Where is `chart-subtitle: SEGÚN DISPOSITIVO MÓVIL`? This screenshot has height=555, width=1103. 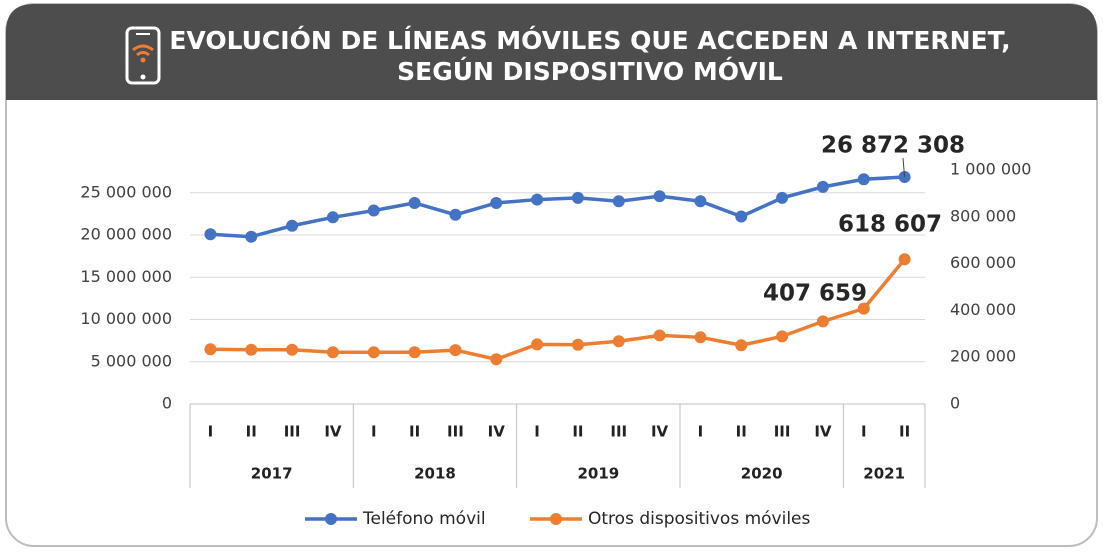 chart-subtitle: SEGÚN DISPOSITIVO MÓVIL is located at coordinates (590, 71).